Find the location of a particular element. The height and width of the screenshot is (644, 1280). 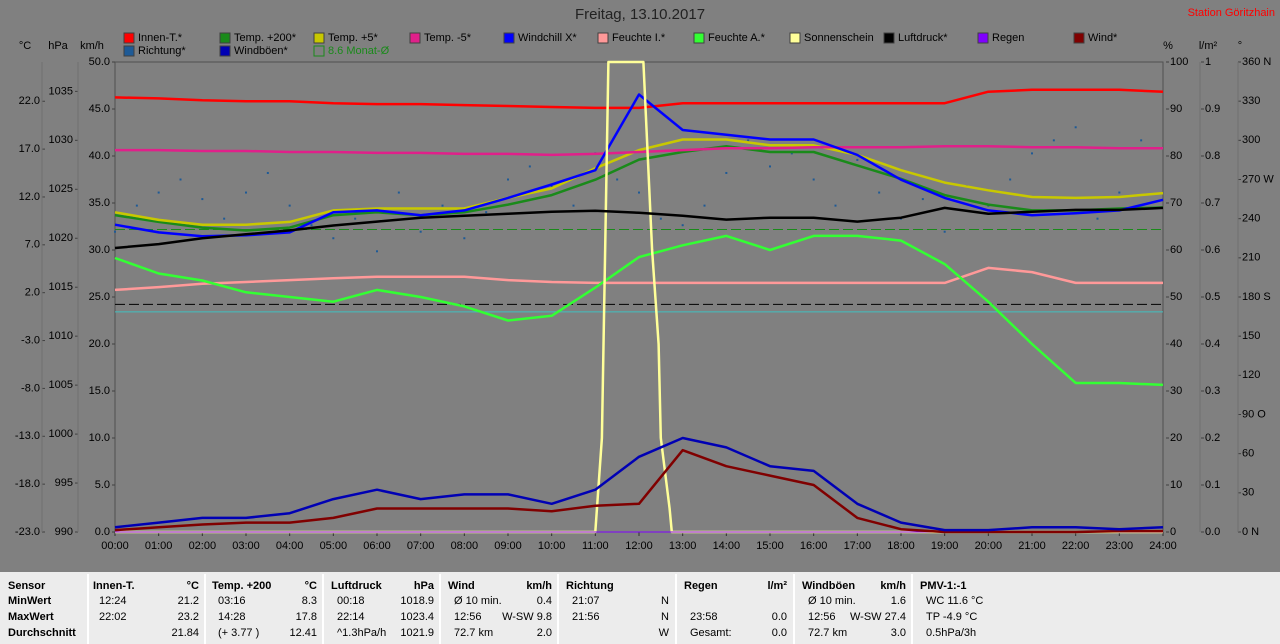

x-tick-label: 18:00 is located at coordinates (901, 546).